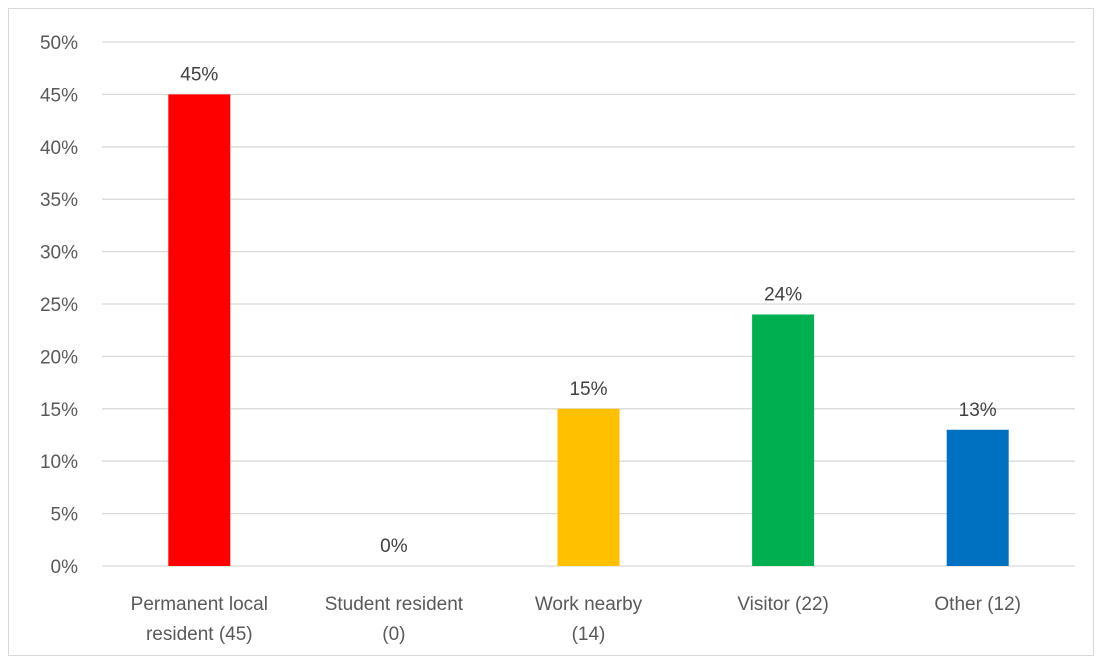  Describe the element at coordinates (589, 604) in the screenshot. I see `category-label: Work nearby` at that location.